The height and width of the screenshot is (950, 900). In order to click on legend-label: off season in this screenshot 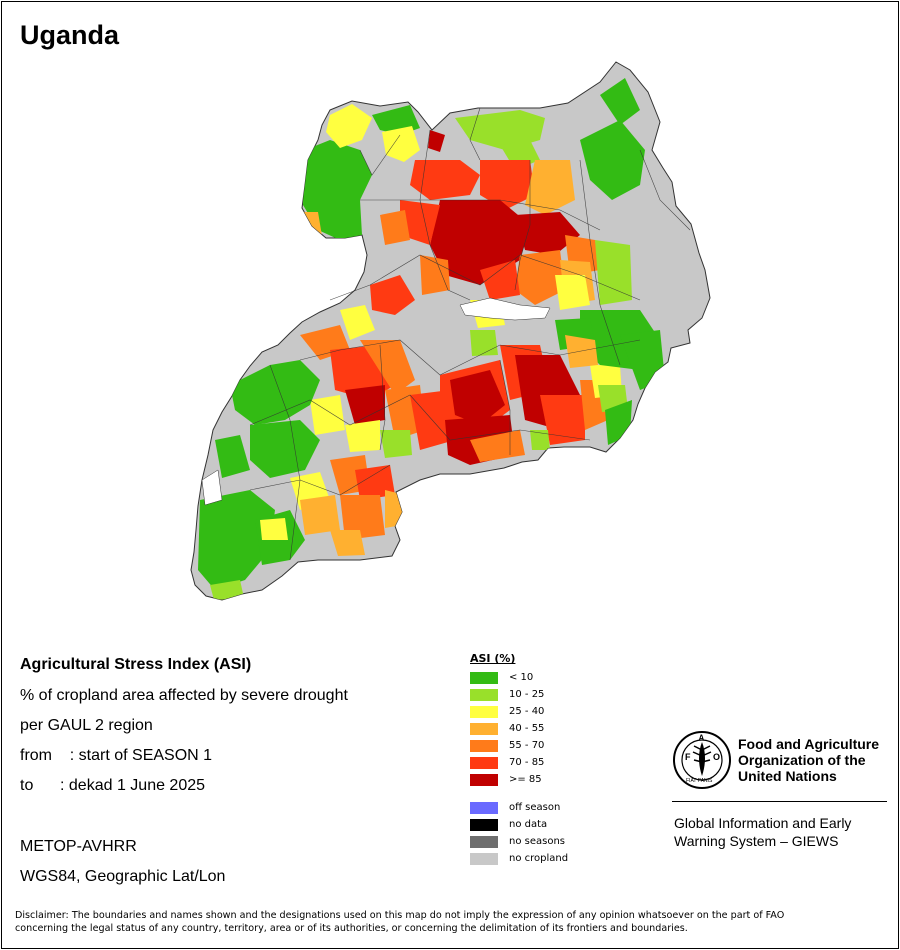, I will do `click(535, 807)`.